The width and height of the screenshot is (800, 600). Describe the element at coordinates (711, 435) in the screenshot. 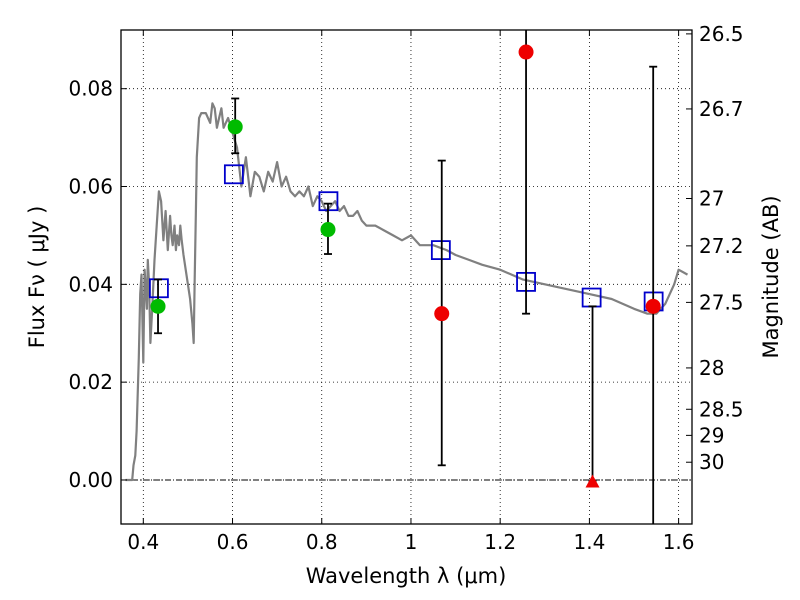

I see `y2-tick-label: 29` at that location.